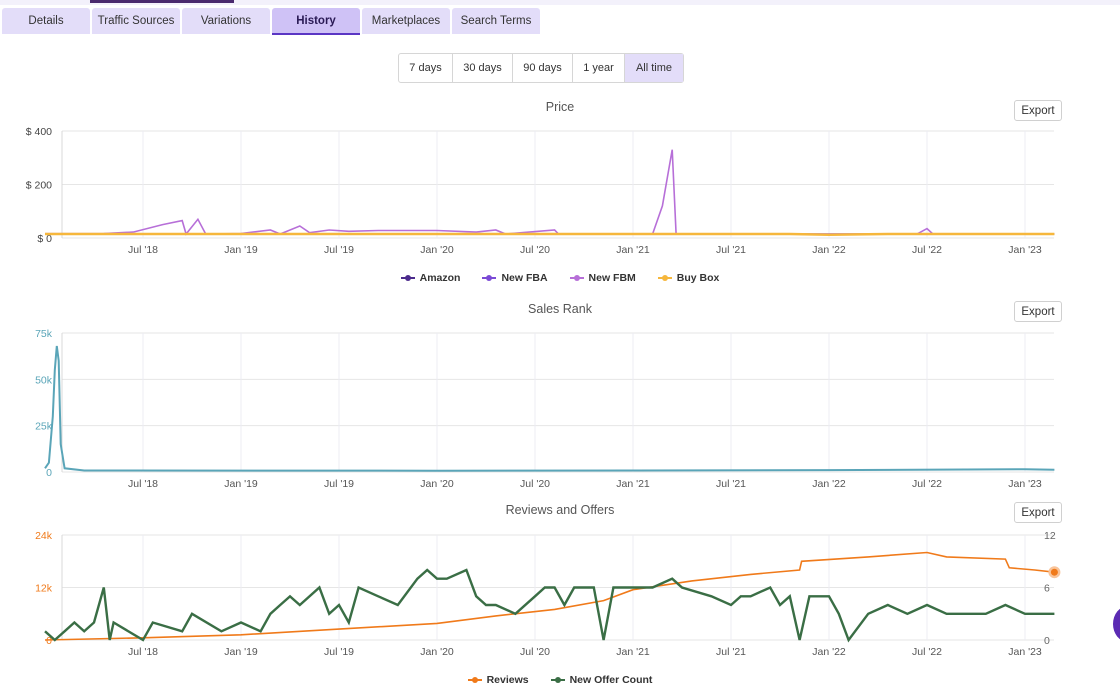 This screenshot has width=1120, height=692. I want to click on tab-traffic-sources: Traffic Sources, so click(136, 21).